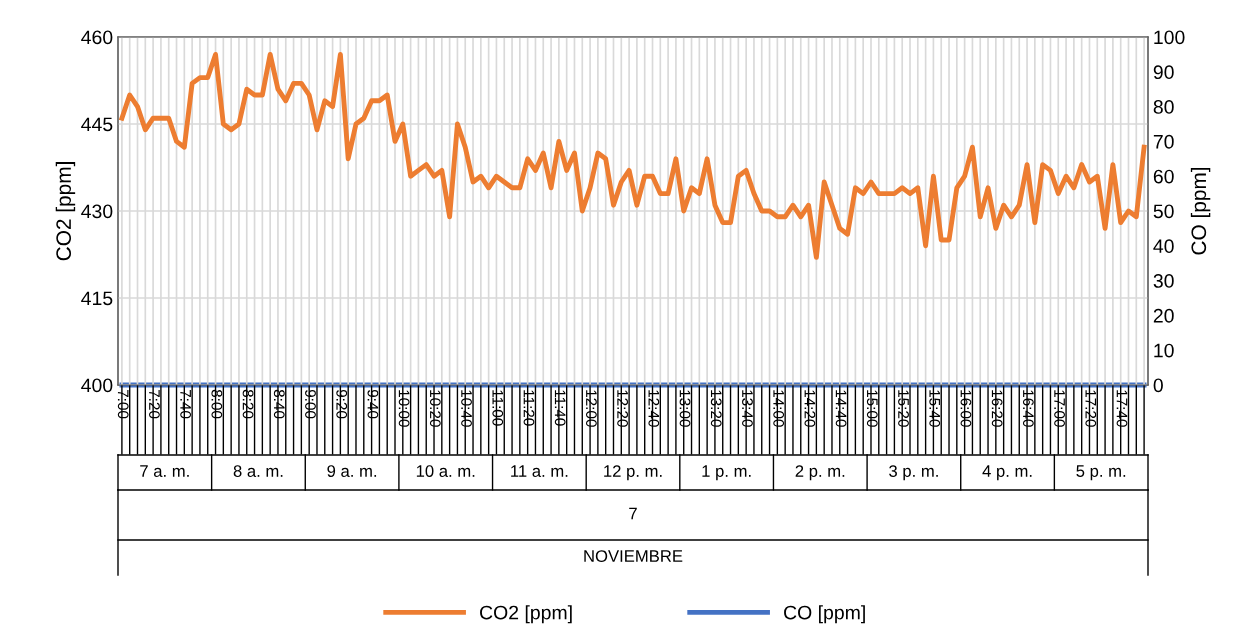  What do you see at coordinates (1158, 385) in the screenshot?
I see `y2-tick-label: 0` at bounding box center [1158, 385].